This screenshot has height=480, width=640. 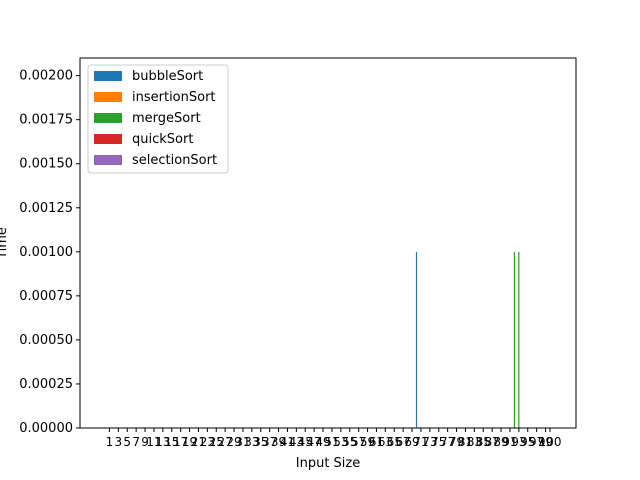 I want to click on x-tick-label: 7, so click(x=136, y=442).